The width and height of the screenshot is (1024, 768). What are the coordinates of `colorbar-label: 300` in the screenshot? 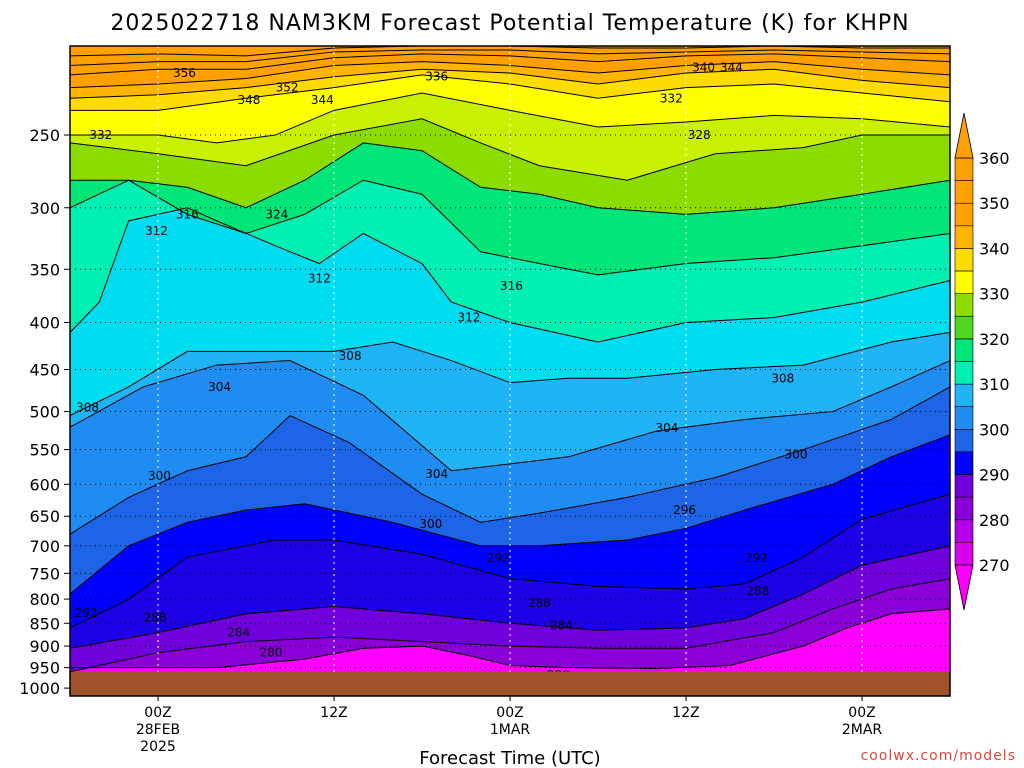 It's located at (994, 429).